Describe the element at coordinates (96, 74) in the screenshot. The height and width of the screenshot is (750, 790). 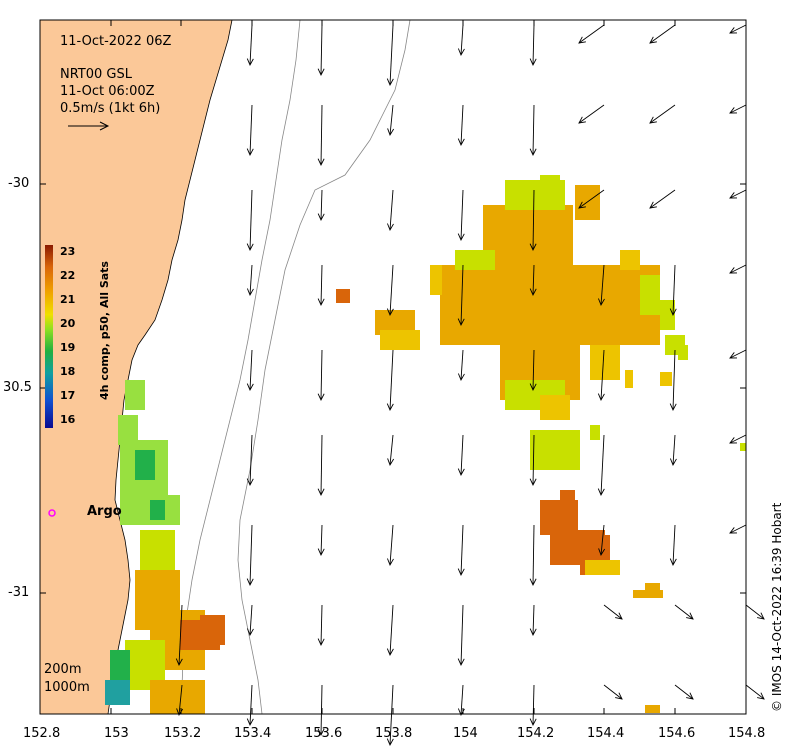
I see `current-source: NRT00 GSL` at that location.